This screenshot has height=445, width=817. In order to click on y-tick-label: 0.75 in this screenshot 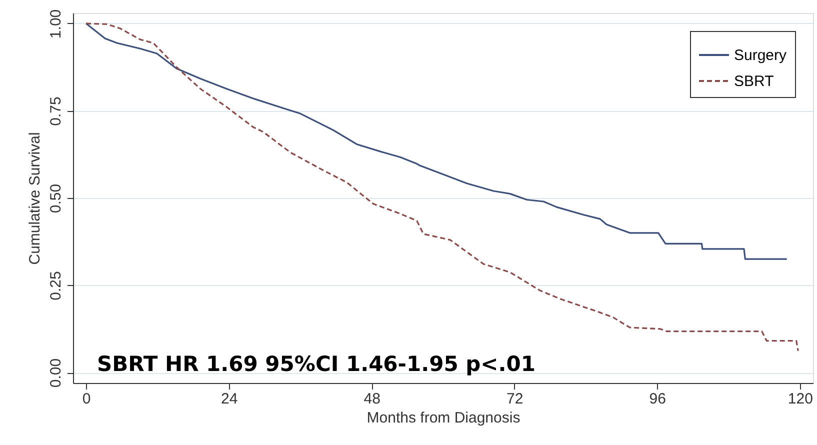, I will do `click(56, 111)`.